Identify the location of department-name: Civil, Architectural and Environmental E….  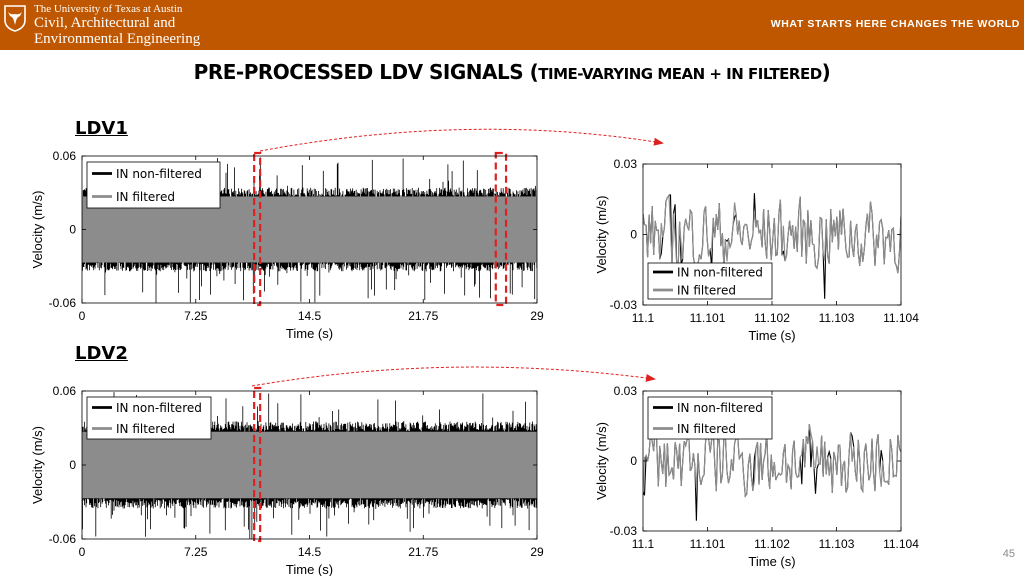
(117, 31).